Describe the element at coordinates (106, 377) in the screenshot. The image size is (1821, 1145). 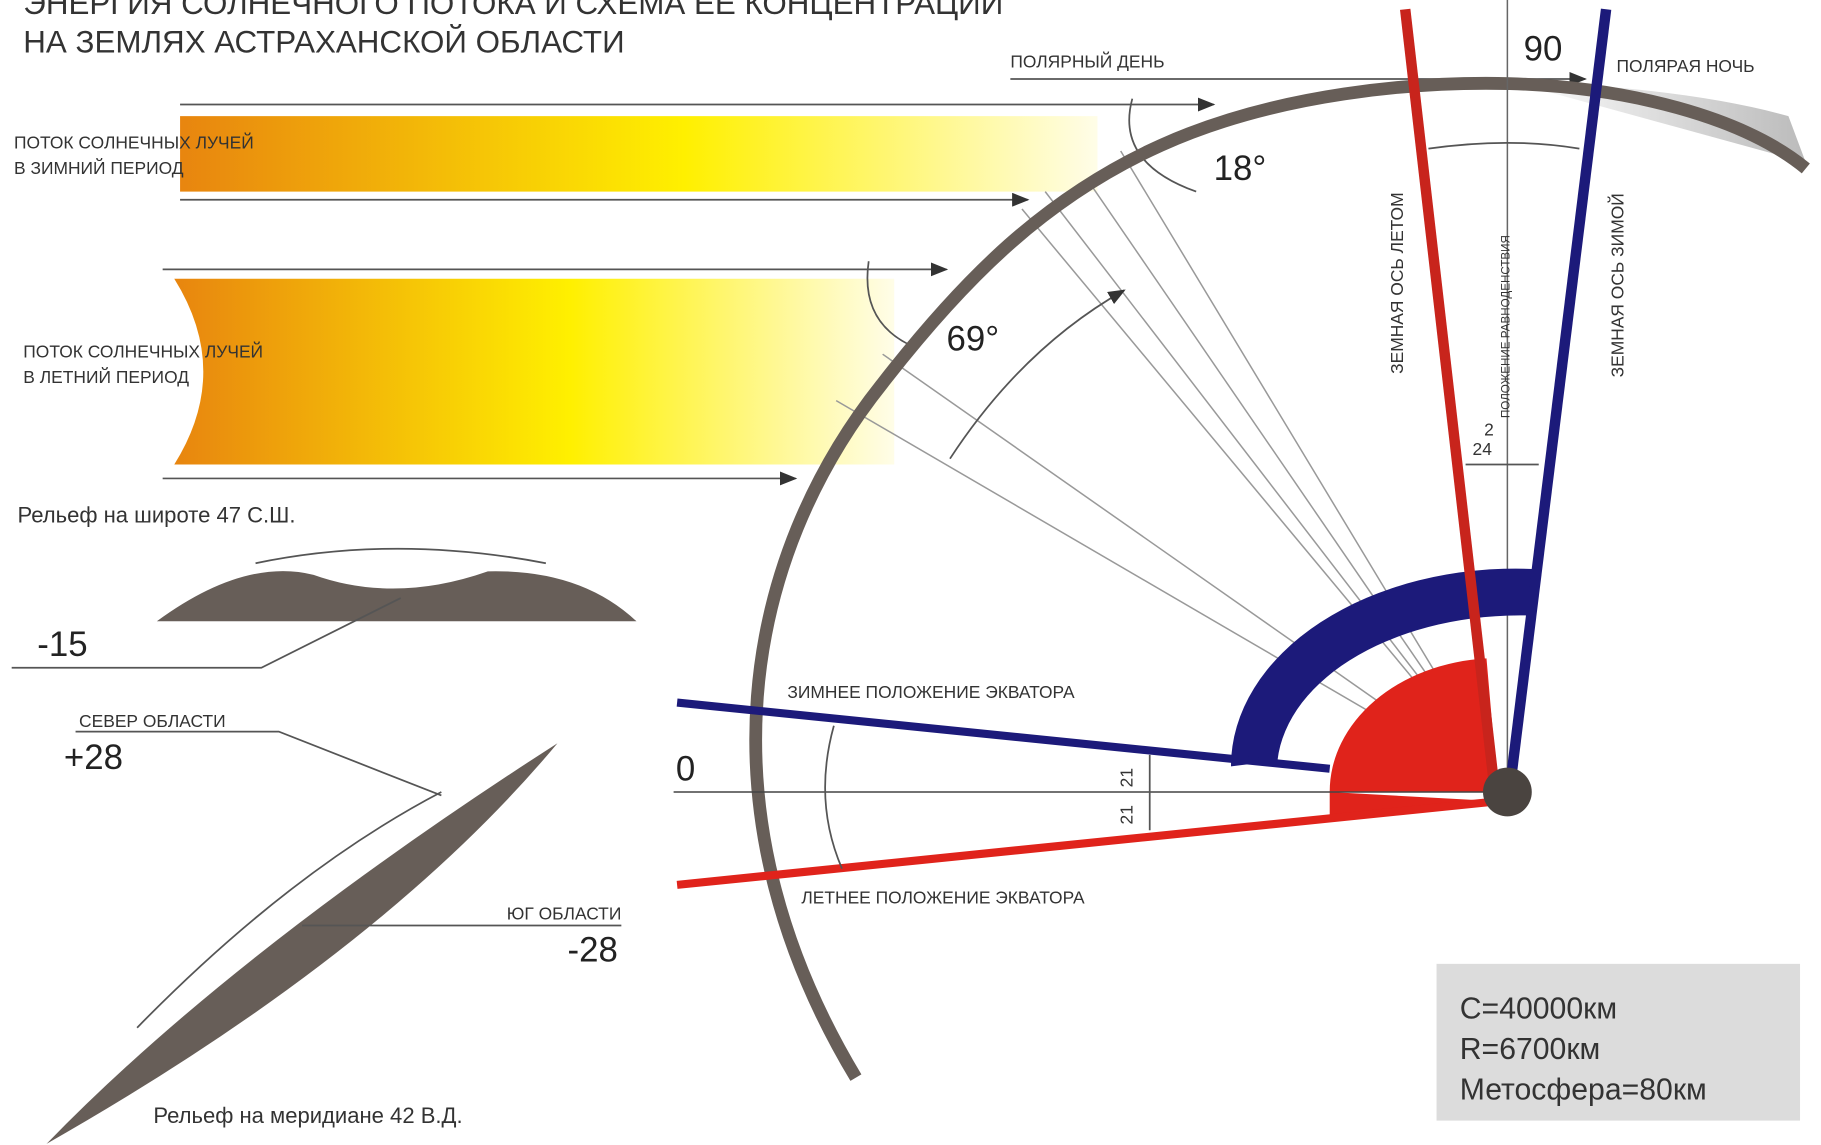
I see `label: В ЛЕТНИЙ ПЕРИОД` at that location.